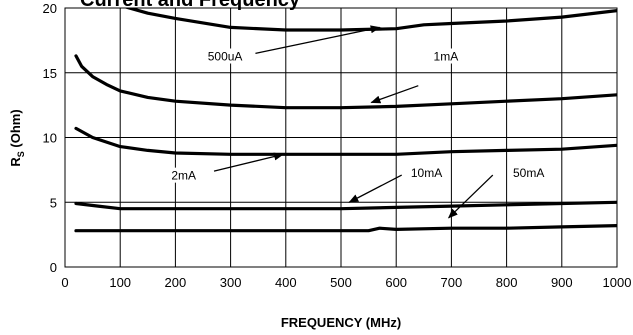  Describe the element at coordinates (345, 141) in the screenshot. I see `series-line-2ma` at that location.